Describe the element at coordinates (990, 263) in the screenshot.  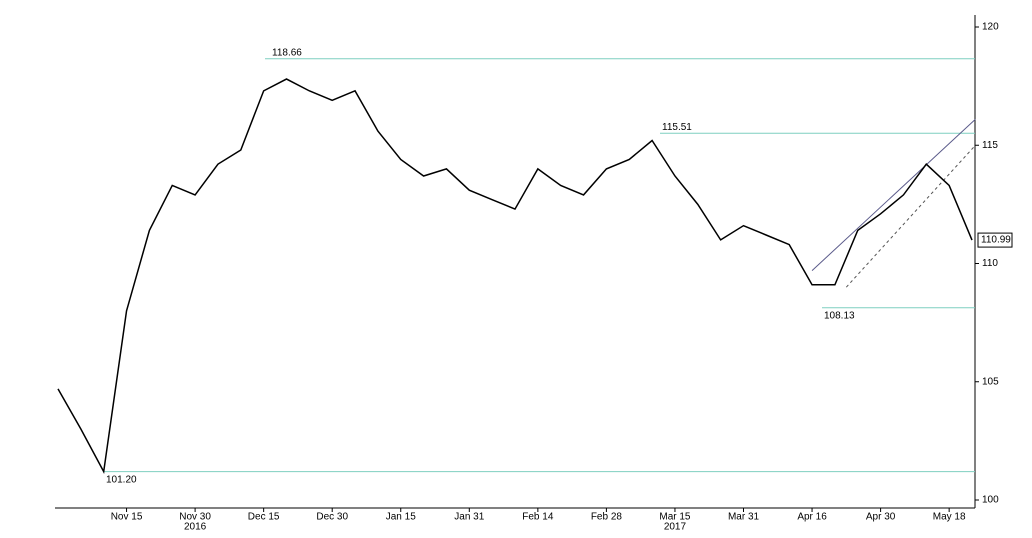
I see `y-tick-label: 110` at that location.